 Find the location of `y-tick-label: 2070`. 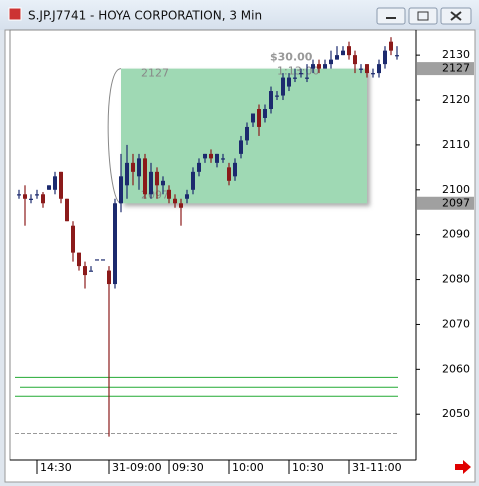

y-tick-label: 2070 is located at coordinates (456, 323).